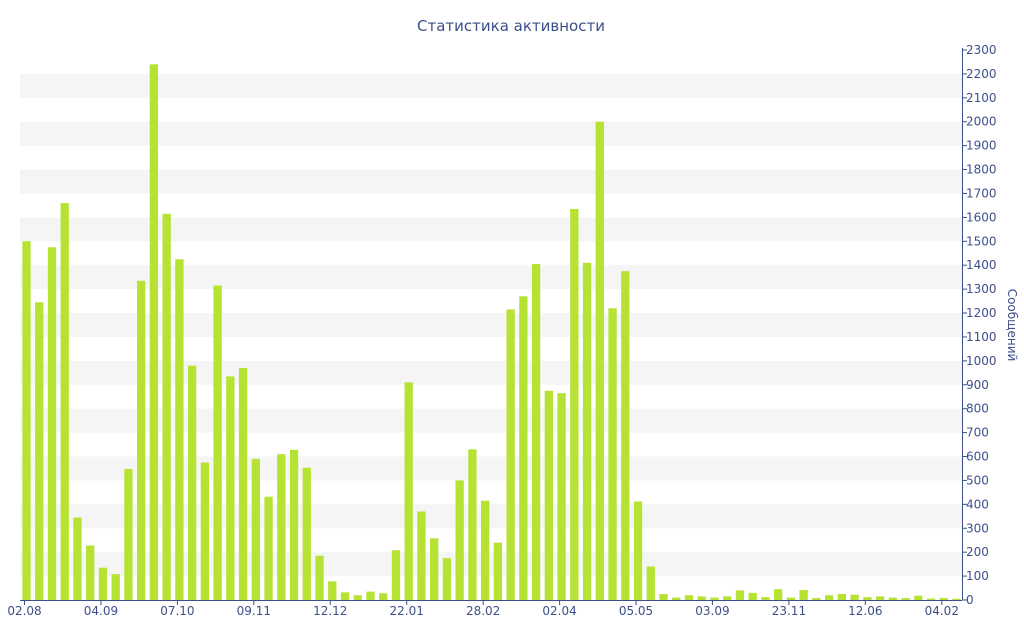 The image size is (1024, 640). What do you see at coordinates (977, 504) in the screenshot?
I see `y-tick-label: 400` at bounding box center [977, 504].